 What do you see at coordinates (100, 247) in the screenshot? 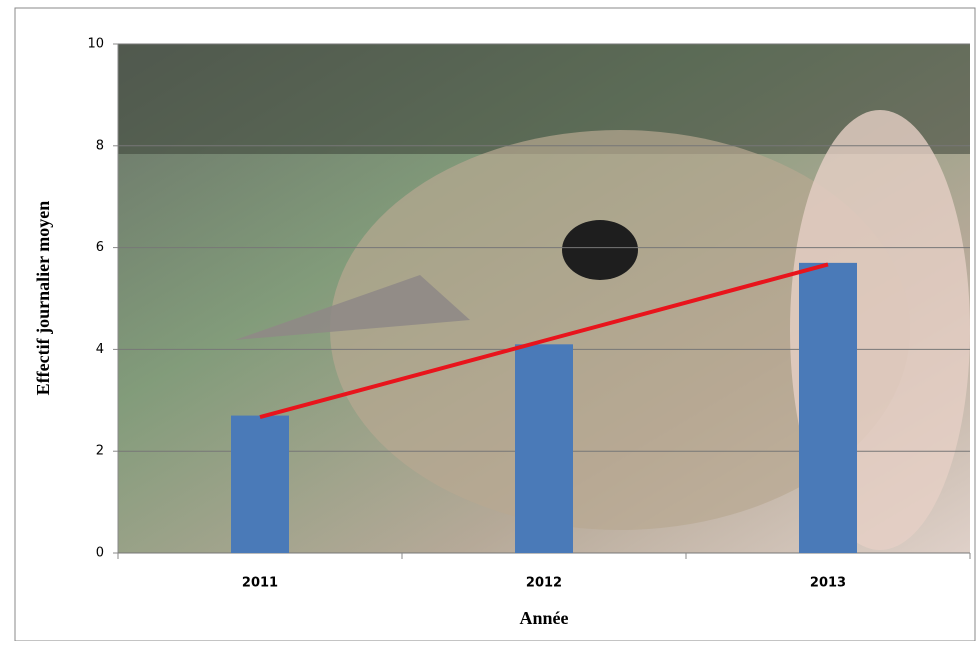
I see `y-tick-label: 6` at bounding box center [100, 247].